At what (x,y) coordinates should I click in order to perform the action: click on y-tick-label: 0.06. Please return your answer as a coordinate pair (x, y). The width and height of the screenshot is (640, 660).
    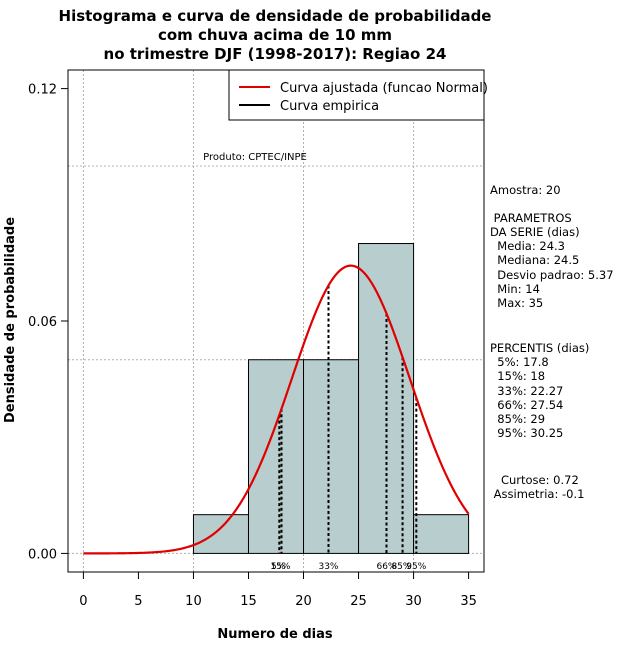
    Looking at the image, I should click on (42, 322).